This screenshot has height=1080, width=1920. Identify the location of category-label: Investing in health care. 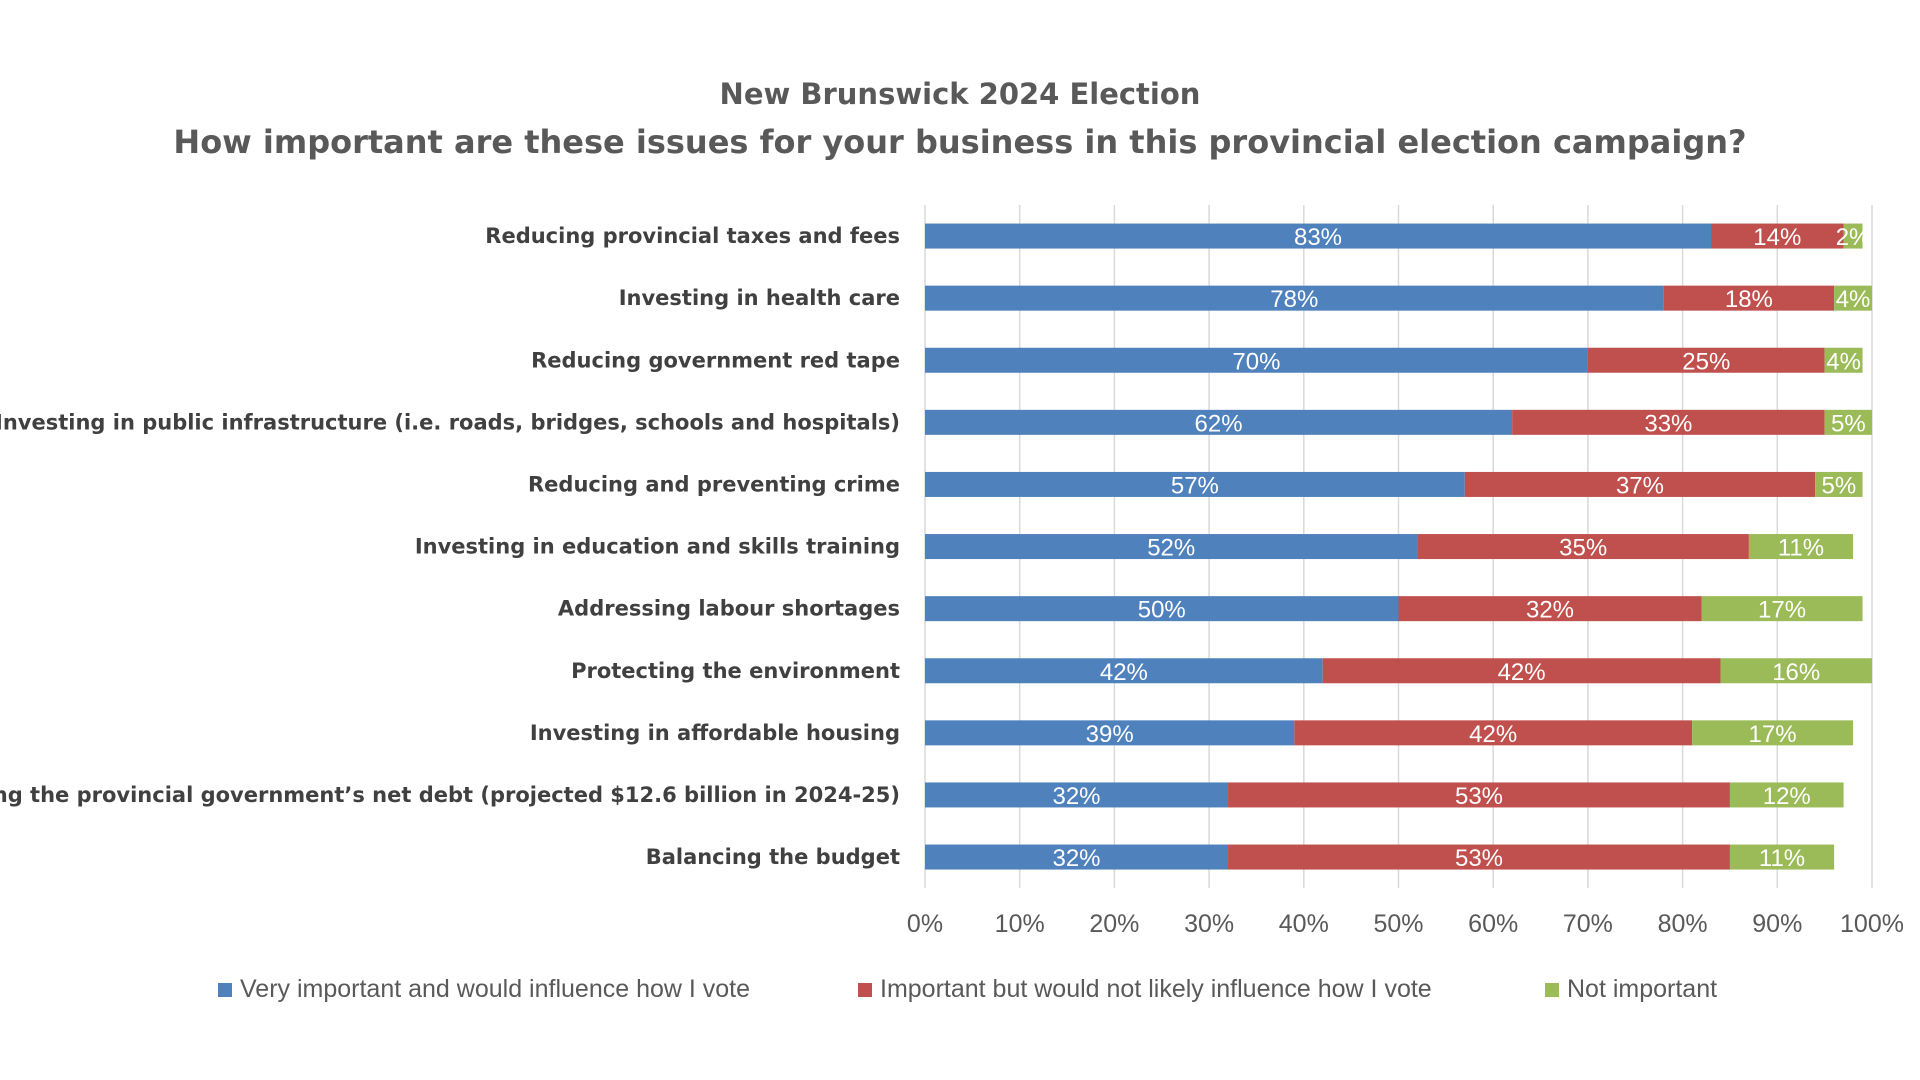
(759, 298).